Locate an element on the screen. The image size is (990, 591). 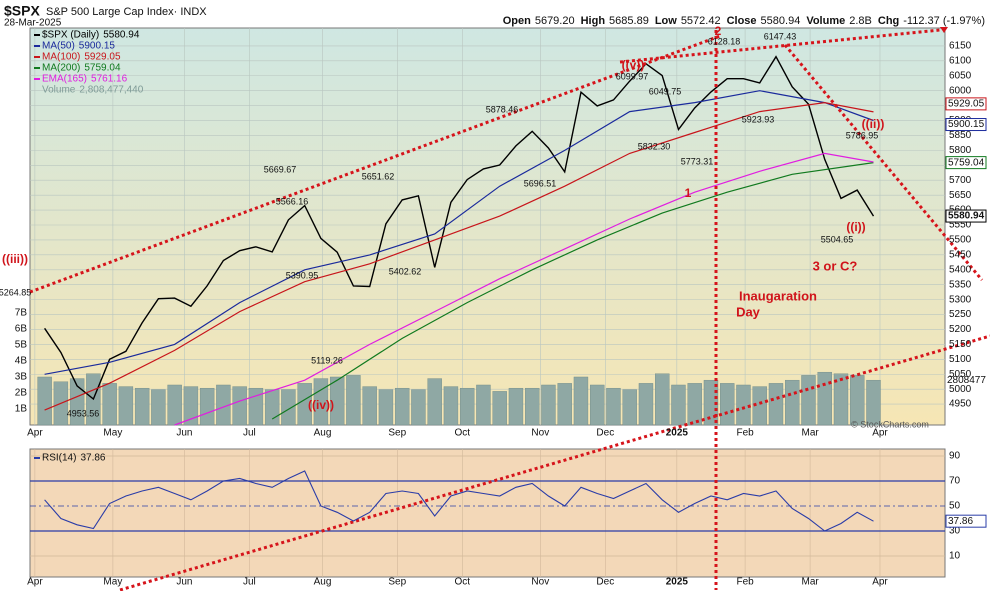
y-tick-label: 5300 is located at coordinates (960, 299).